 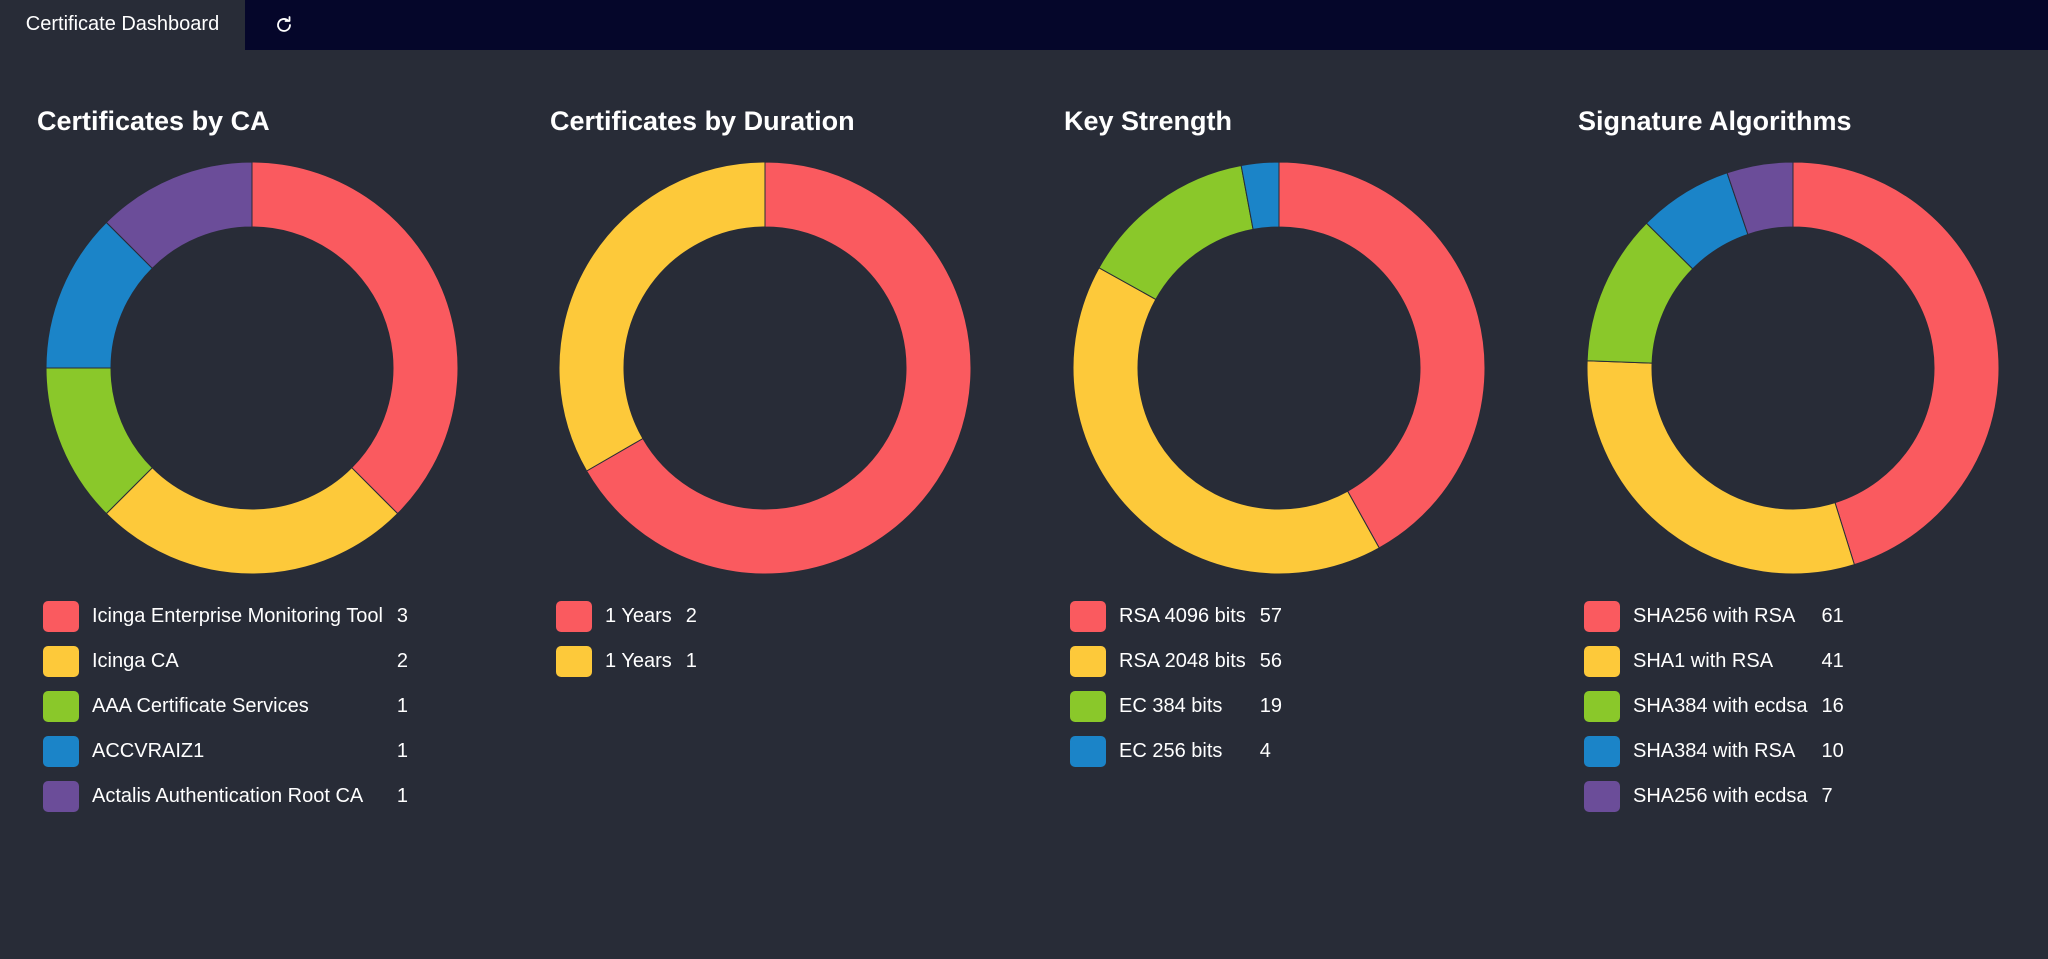 What do you see at coordinates (284, 25) in the screenshot?
I see `refresh-button` at bounding box center [284, 25].